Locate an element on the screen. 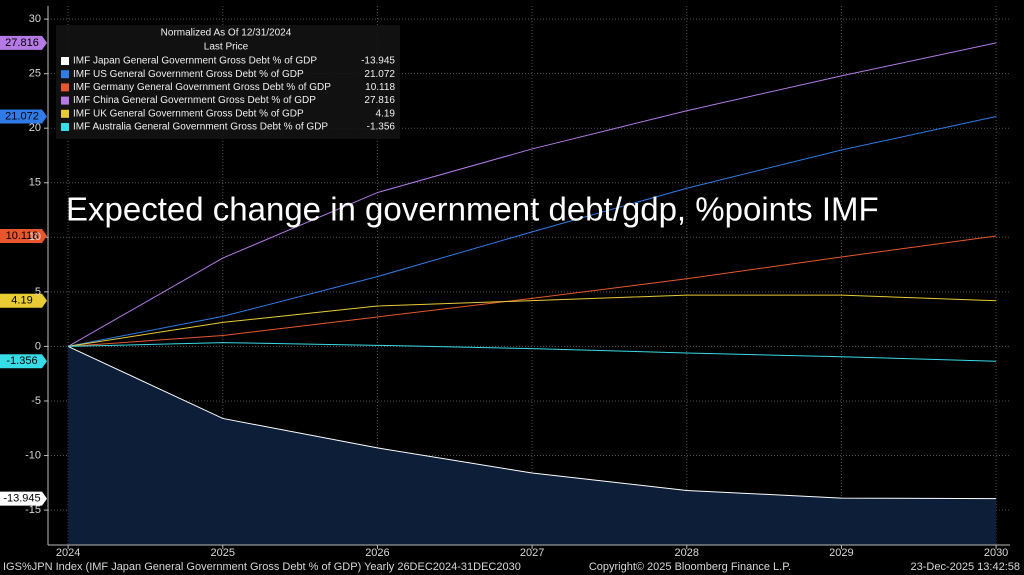 The height and width of the screenshot is (575, 1024). legend-value: 27.816 is located at coordinates (379, 100).